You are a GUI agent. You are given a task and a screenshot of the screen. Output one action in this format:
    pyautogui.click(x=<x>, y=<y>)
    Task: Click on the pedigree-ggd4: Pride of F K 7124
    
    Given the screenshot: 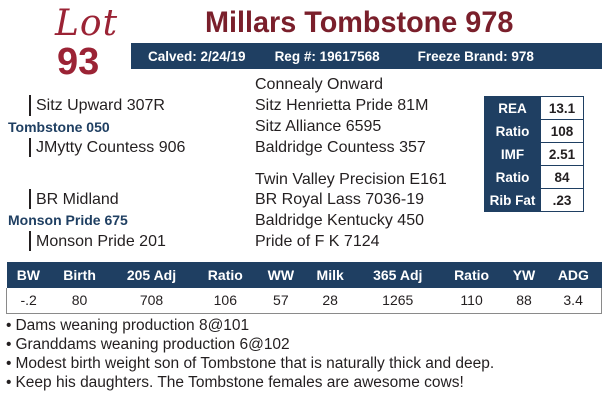 What is the action you would take?
    pyautogui.click(x=317, y=241)
    